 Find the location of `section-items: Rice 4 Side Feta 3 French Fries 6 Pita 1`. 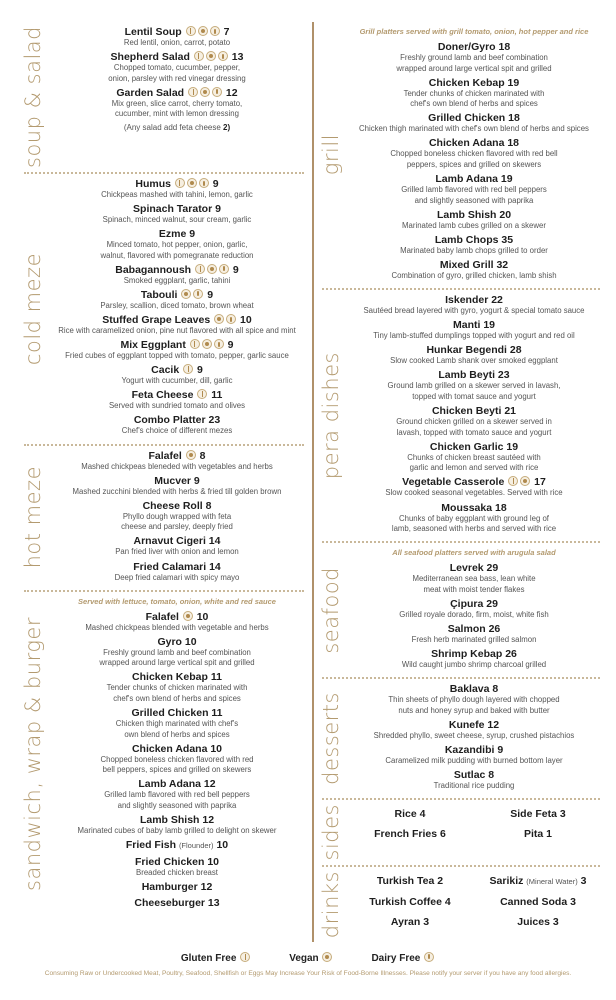

section-items: Rice 4 Side Feta 3 French Fries 6 Pita 1 is located at coordinates (474, 832).